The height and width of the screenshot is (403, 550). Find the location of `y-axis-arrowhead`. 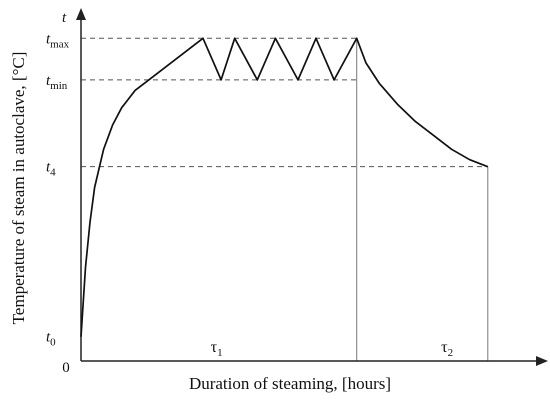

y-axis-arrowhead is located at coordinates (81, 14).